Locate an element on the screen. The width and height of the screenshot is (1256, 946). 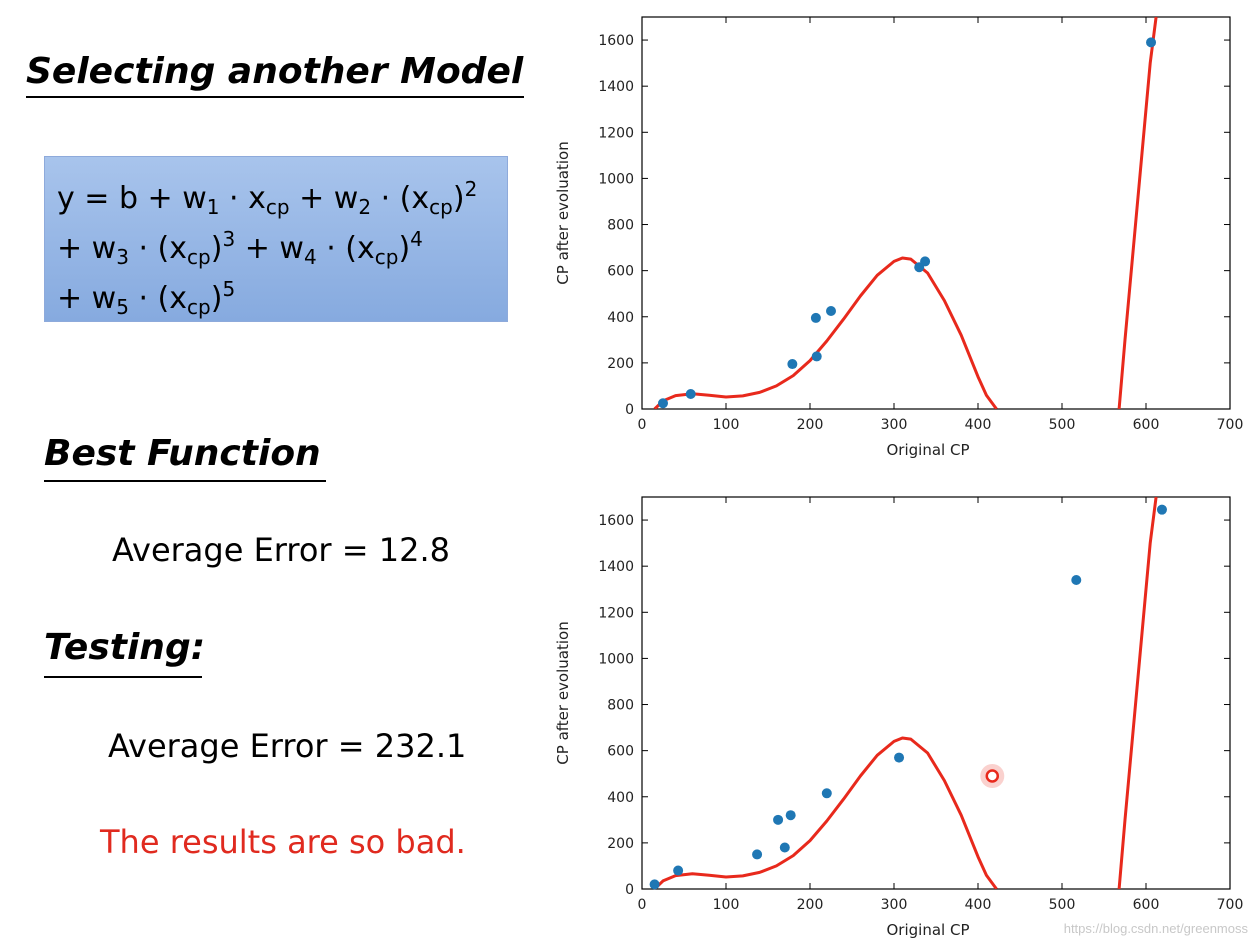
slide-title: Selecting another Model is located at coordinates (275, 71).